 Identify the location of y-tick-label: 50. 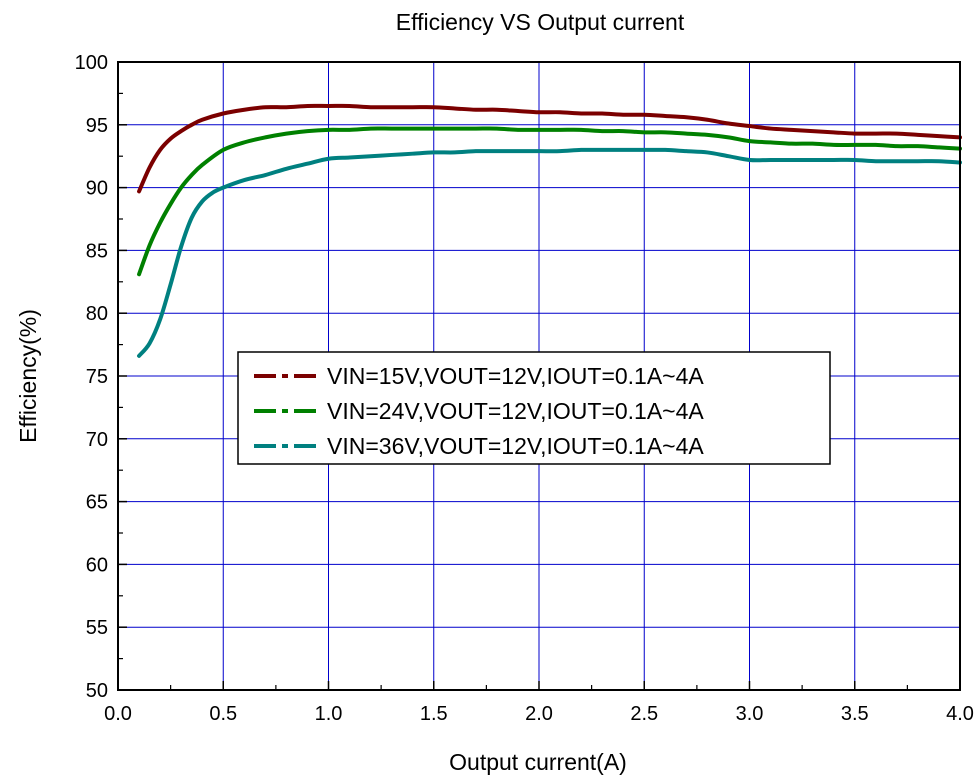
(97, 691).